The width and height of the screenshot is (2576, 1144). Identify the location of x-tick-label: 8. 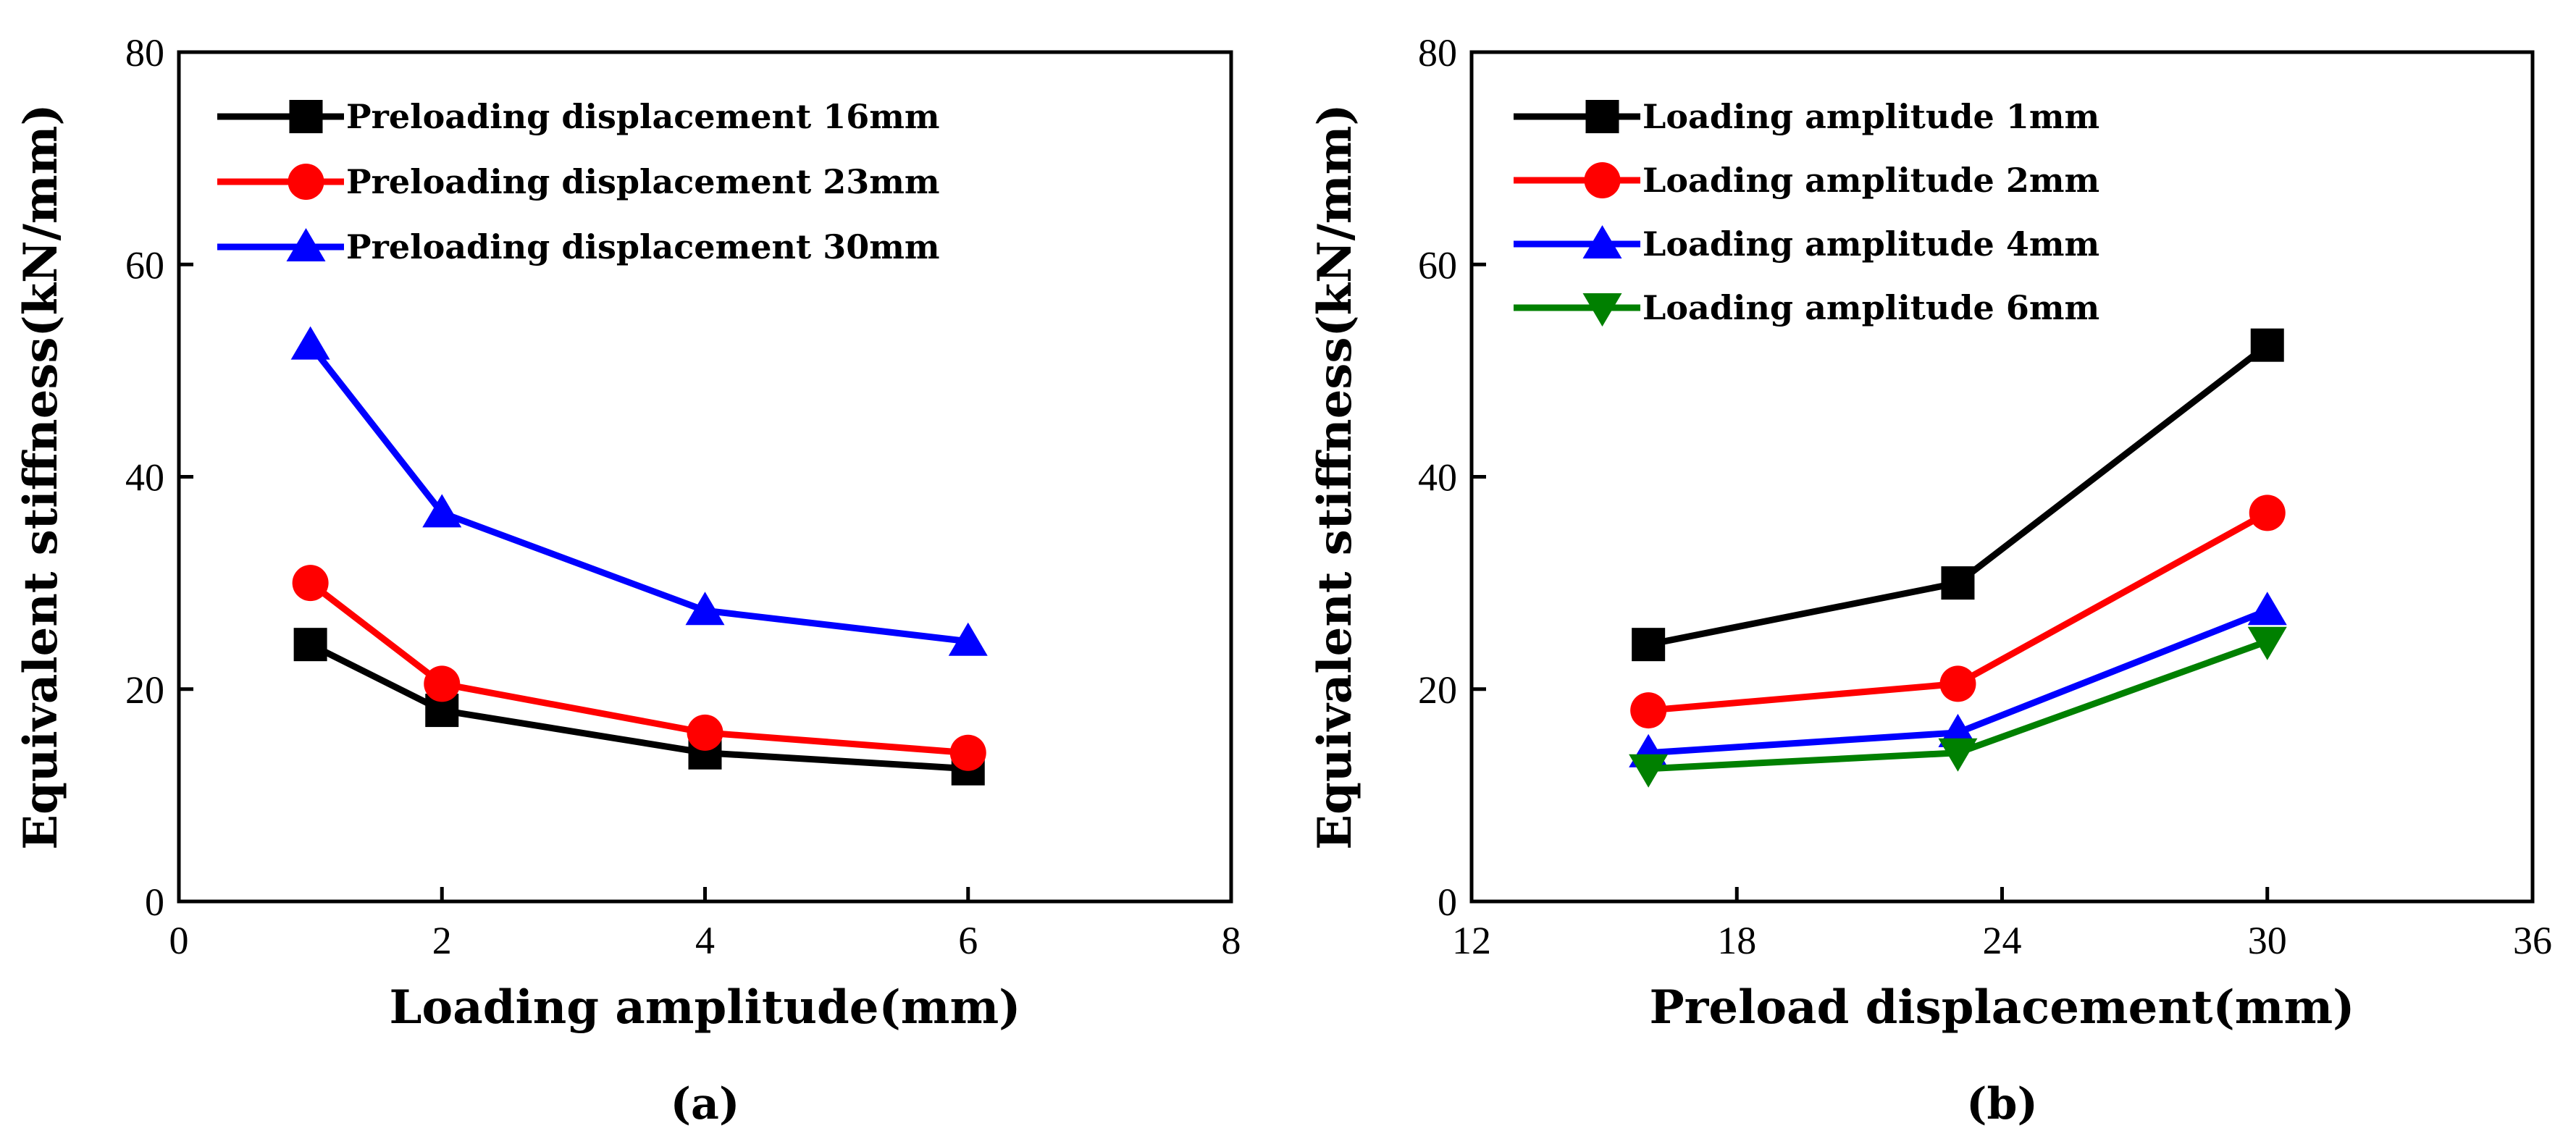
(1231, 940).